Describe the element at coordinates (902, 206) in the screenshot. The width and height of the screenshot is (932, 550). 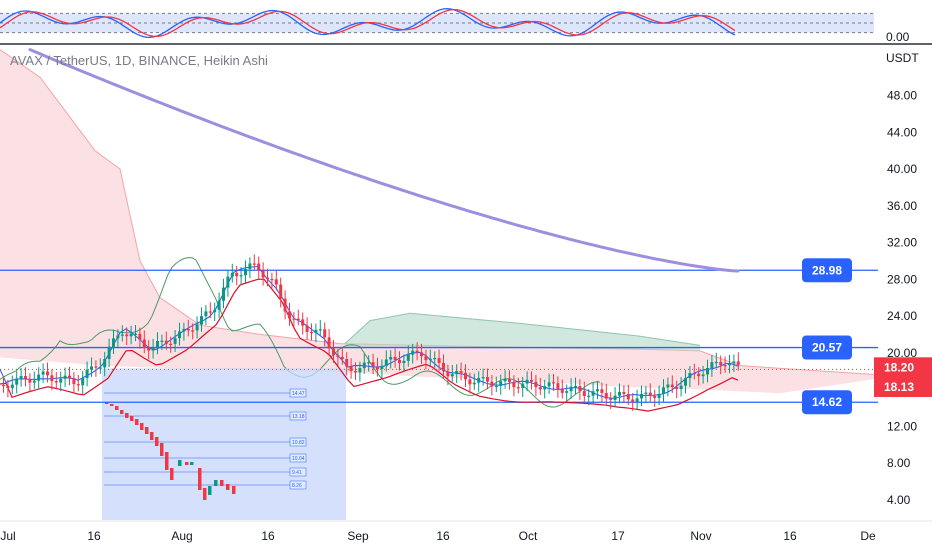
I see `price-tick-label: 36.00` at that location.